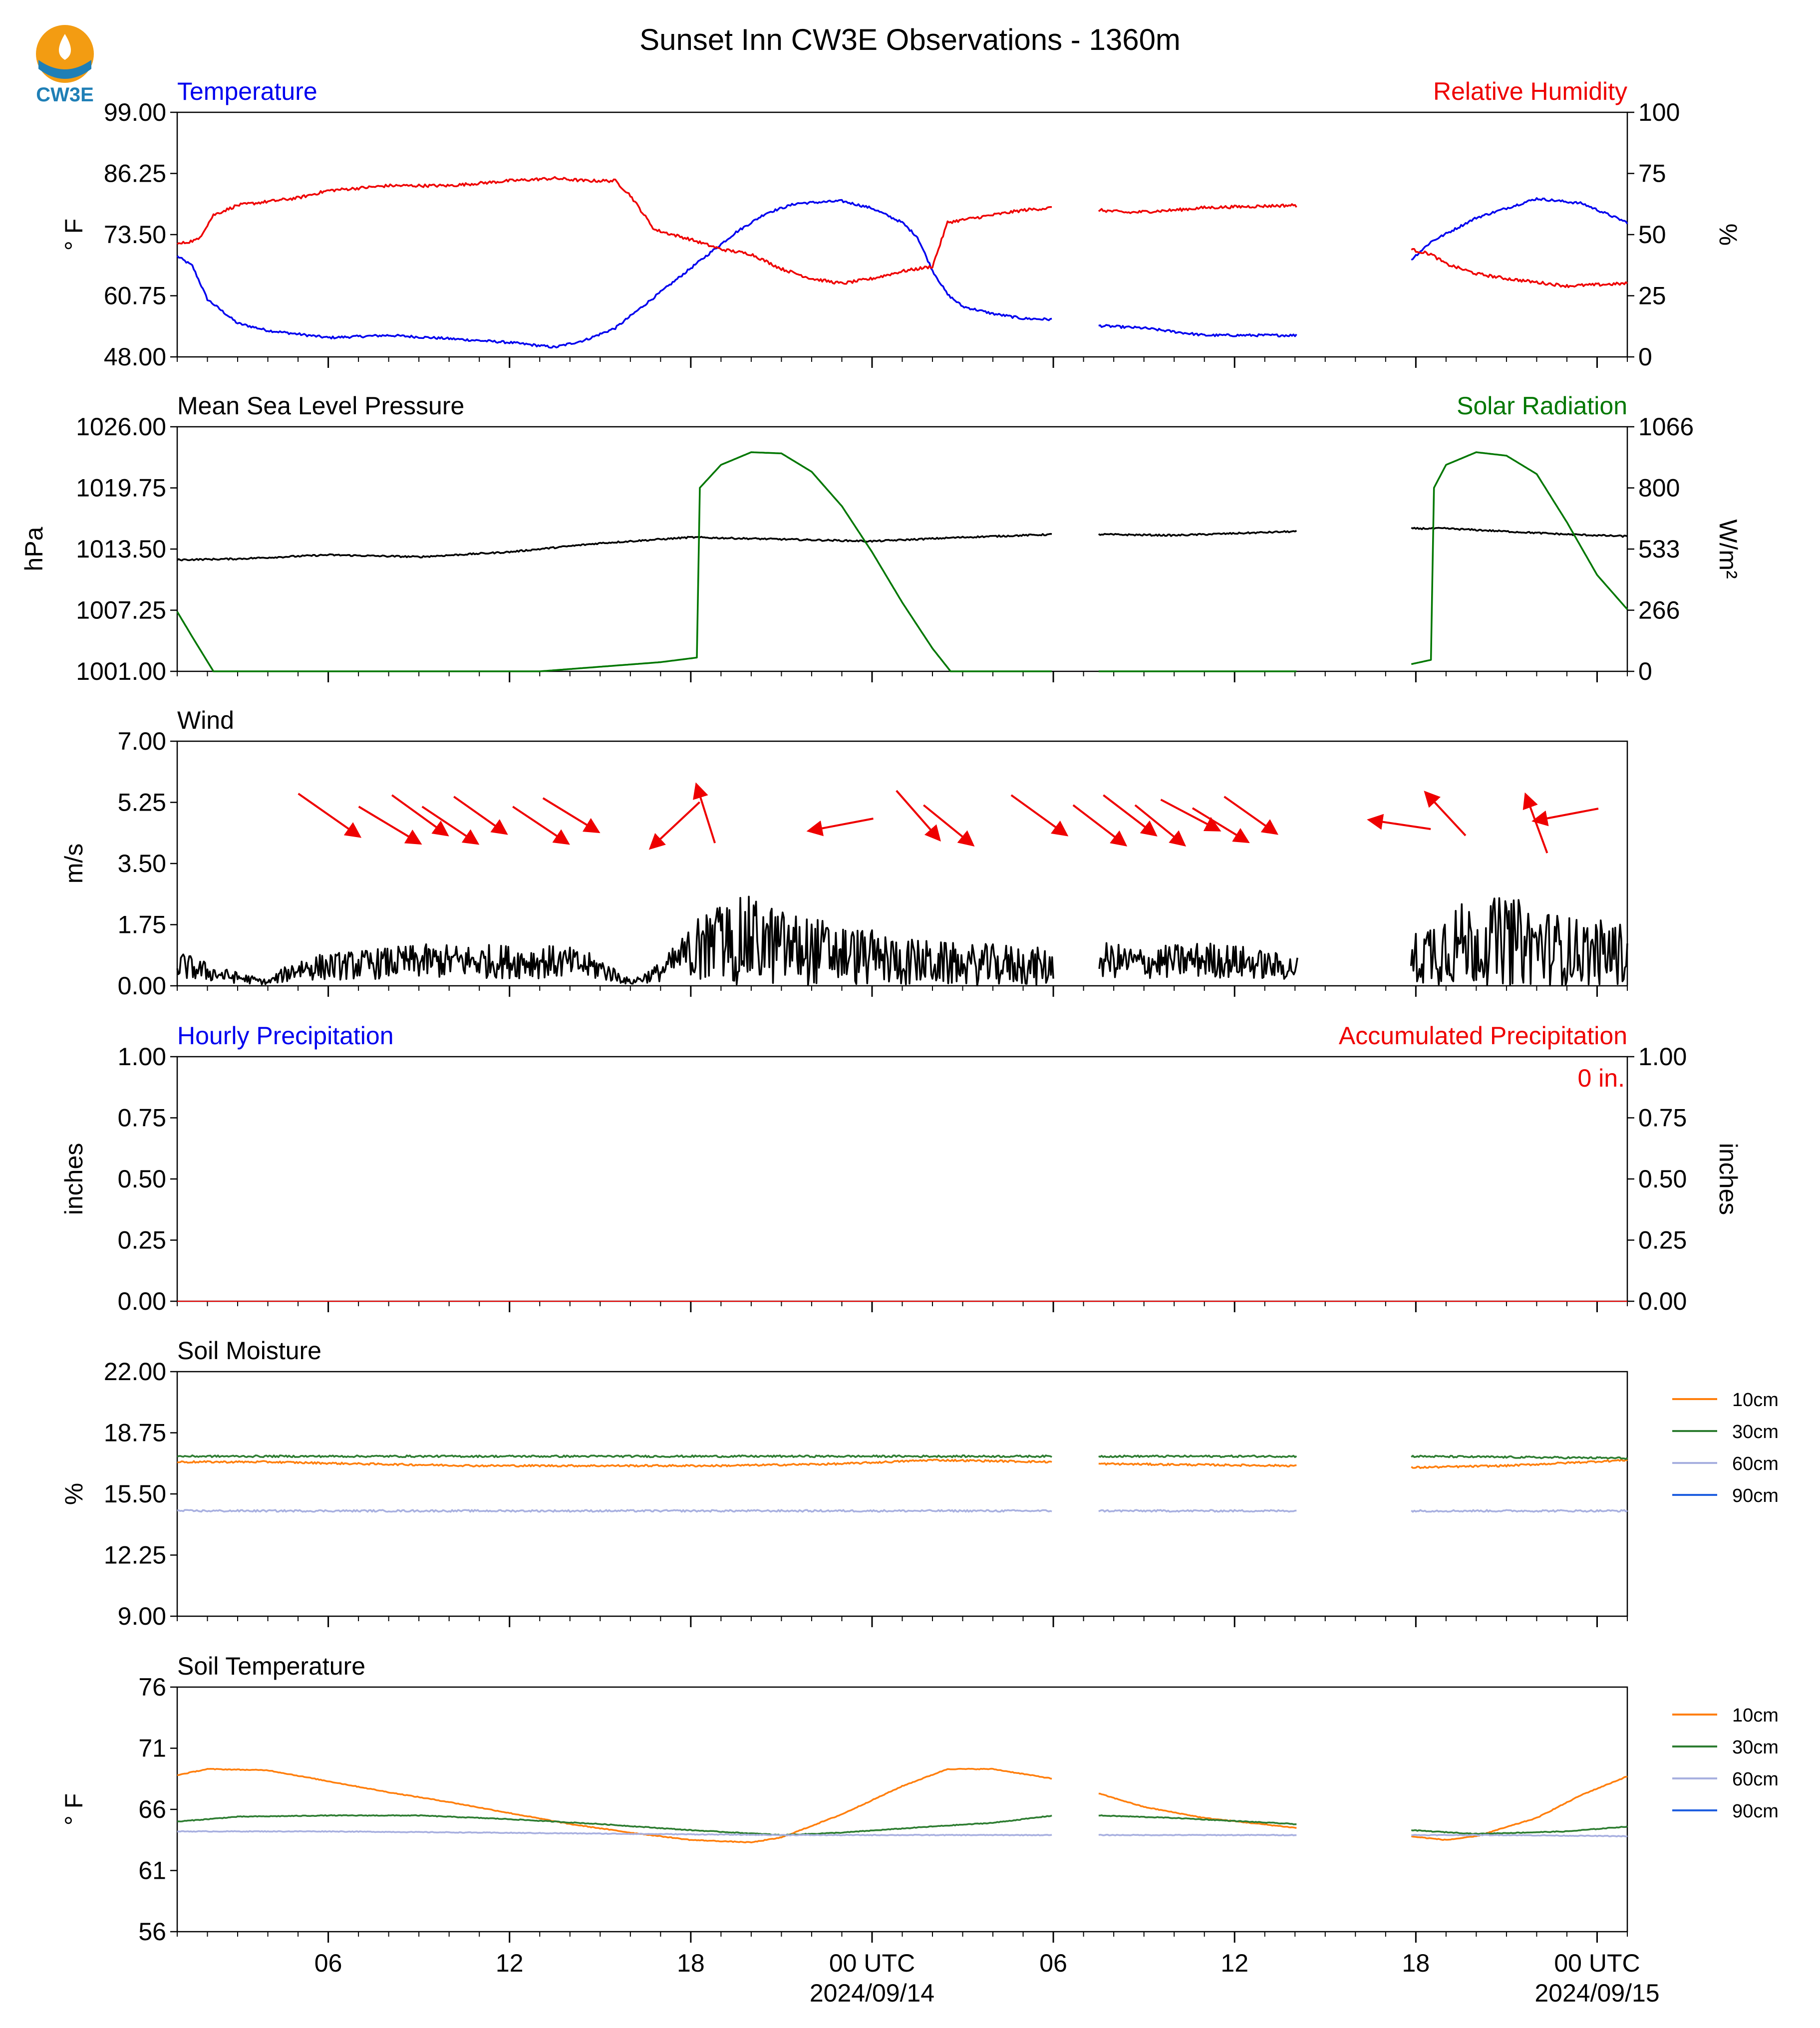 The width and height of the screenshot is (1820, 2028). I want to click on y-tick-label: 0.50, so click(142, 1179).